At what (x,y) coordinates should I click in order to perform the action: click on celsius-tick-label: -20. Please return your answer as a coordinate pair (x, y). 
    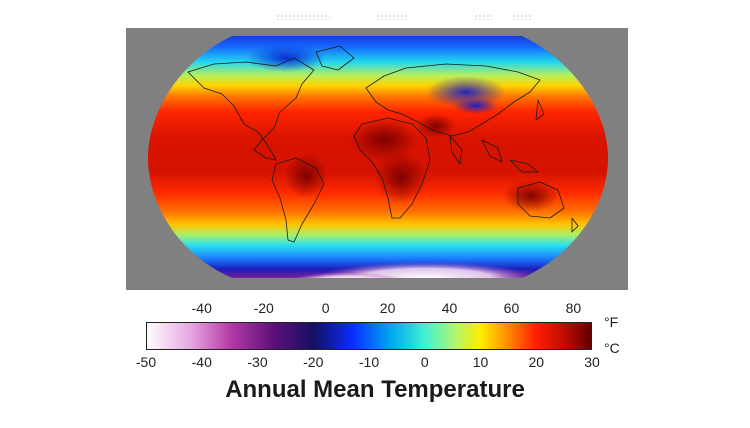
    Looking at the image, I should click on (313, 362).